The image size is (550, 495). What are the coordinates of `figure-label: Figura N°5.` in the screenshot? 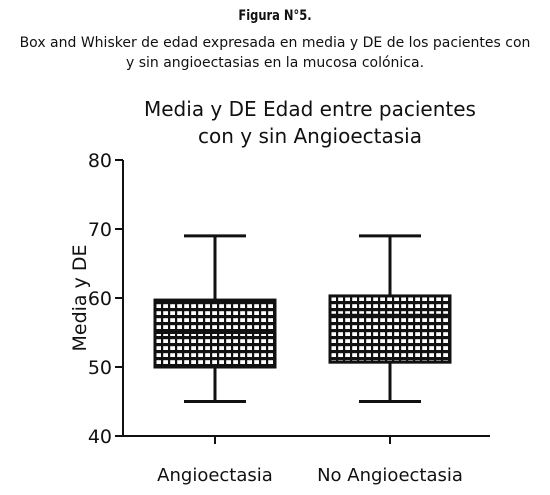 It's located at (275, 16).